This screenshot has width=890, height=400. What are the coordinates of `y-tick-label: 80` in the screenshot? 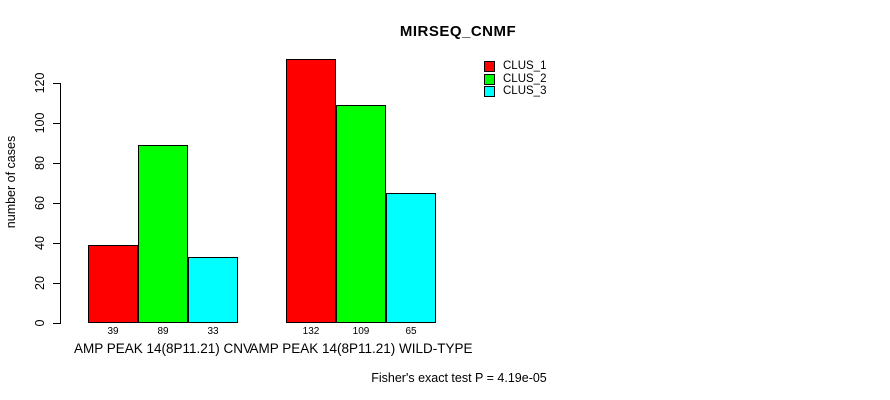 It's located at (40, 163).